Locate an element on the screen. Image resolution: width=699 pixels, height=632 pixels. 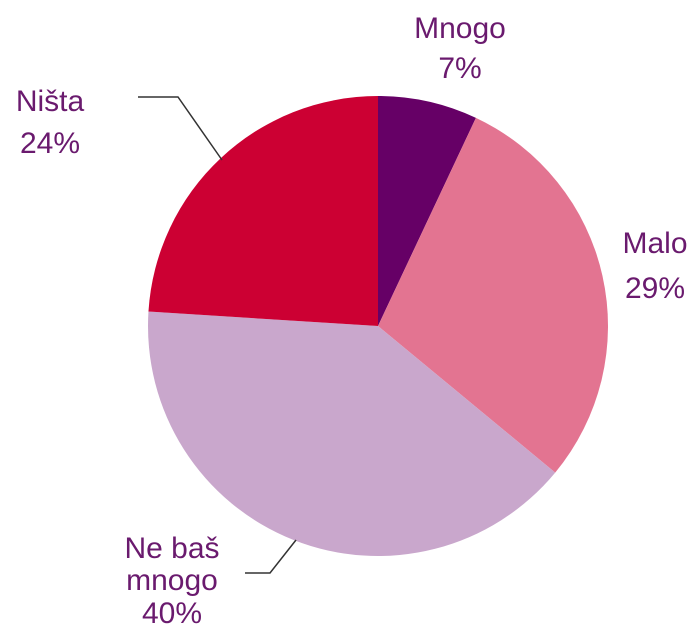
slice-label: Ništa is located at coordinates (50, 101).